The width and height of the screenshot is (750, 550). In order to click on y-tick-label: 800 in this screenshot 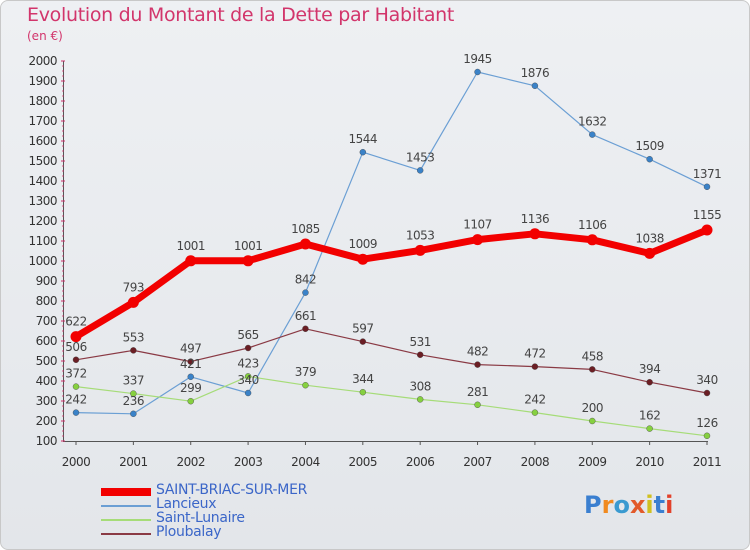, I will do `click(46, 301)`.